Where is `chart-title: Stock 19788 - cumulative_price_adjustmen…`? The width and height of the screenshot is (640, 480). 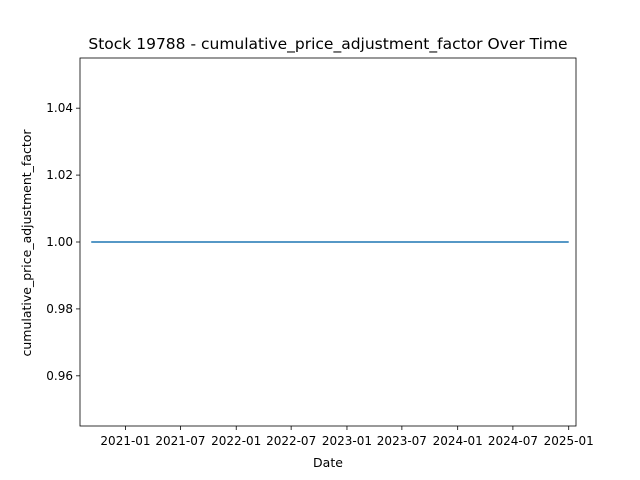
chart-title: Stock 19788 - cumulative_price_adjustmen… is located at coordinates (327, 44).